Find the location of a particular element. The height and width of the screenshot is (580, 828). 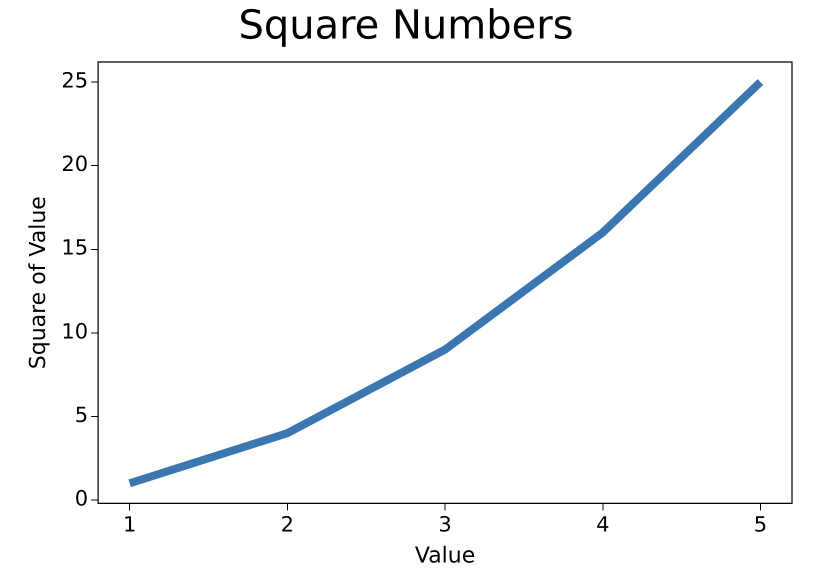

x-axis-title: Value is located at coordinates (445, 556).